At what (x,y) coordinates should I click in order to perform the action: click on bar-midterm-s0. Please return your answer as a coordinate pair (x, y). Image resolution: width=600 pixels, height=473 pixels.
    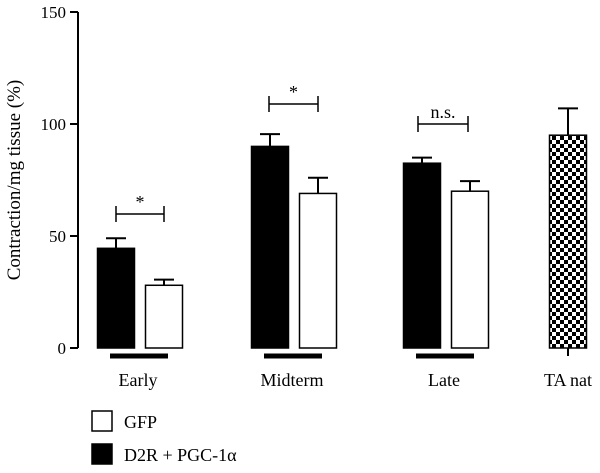
    Looking at the image, I should click on (270, 247).